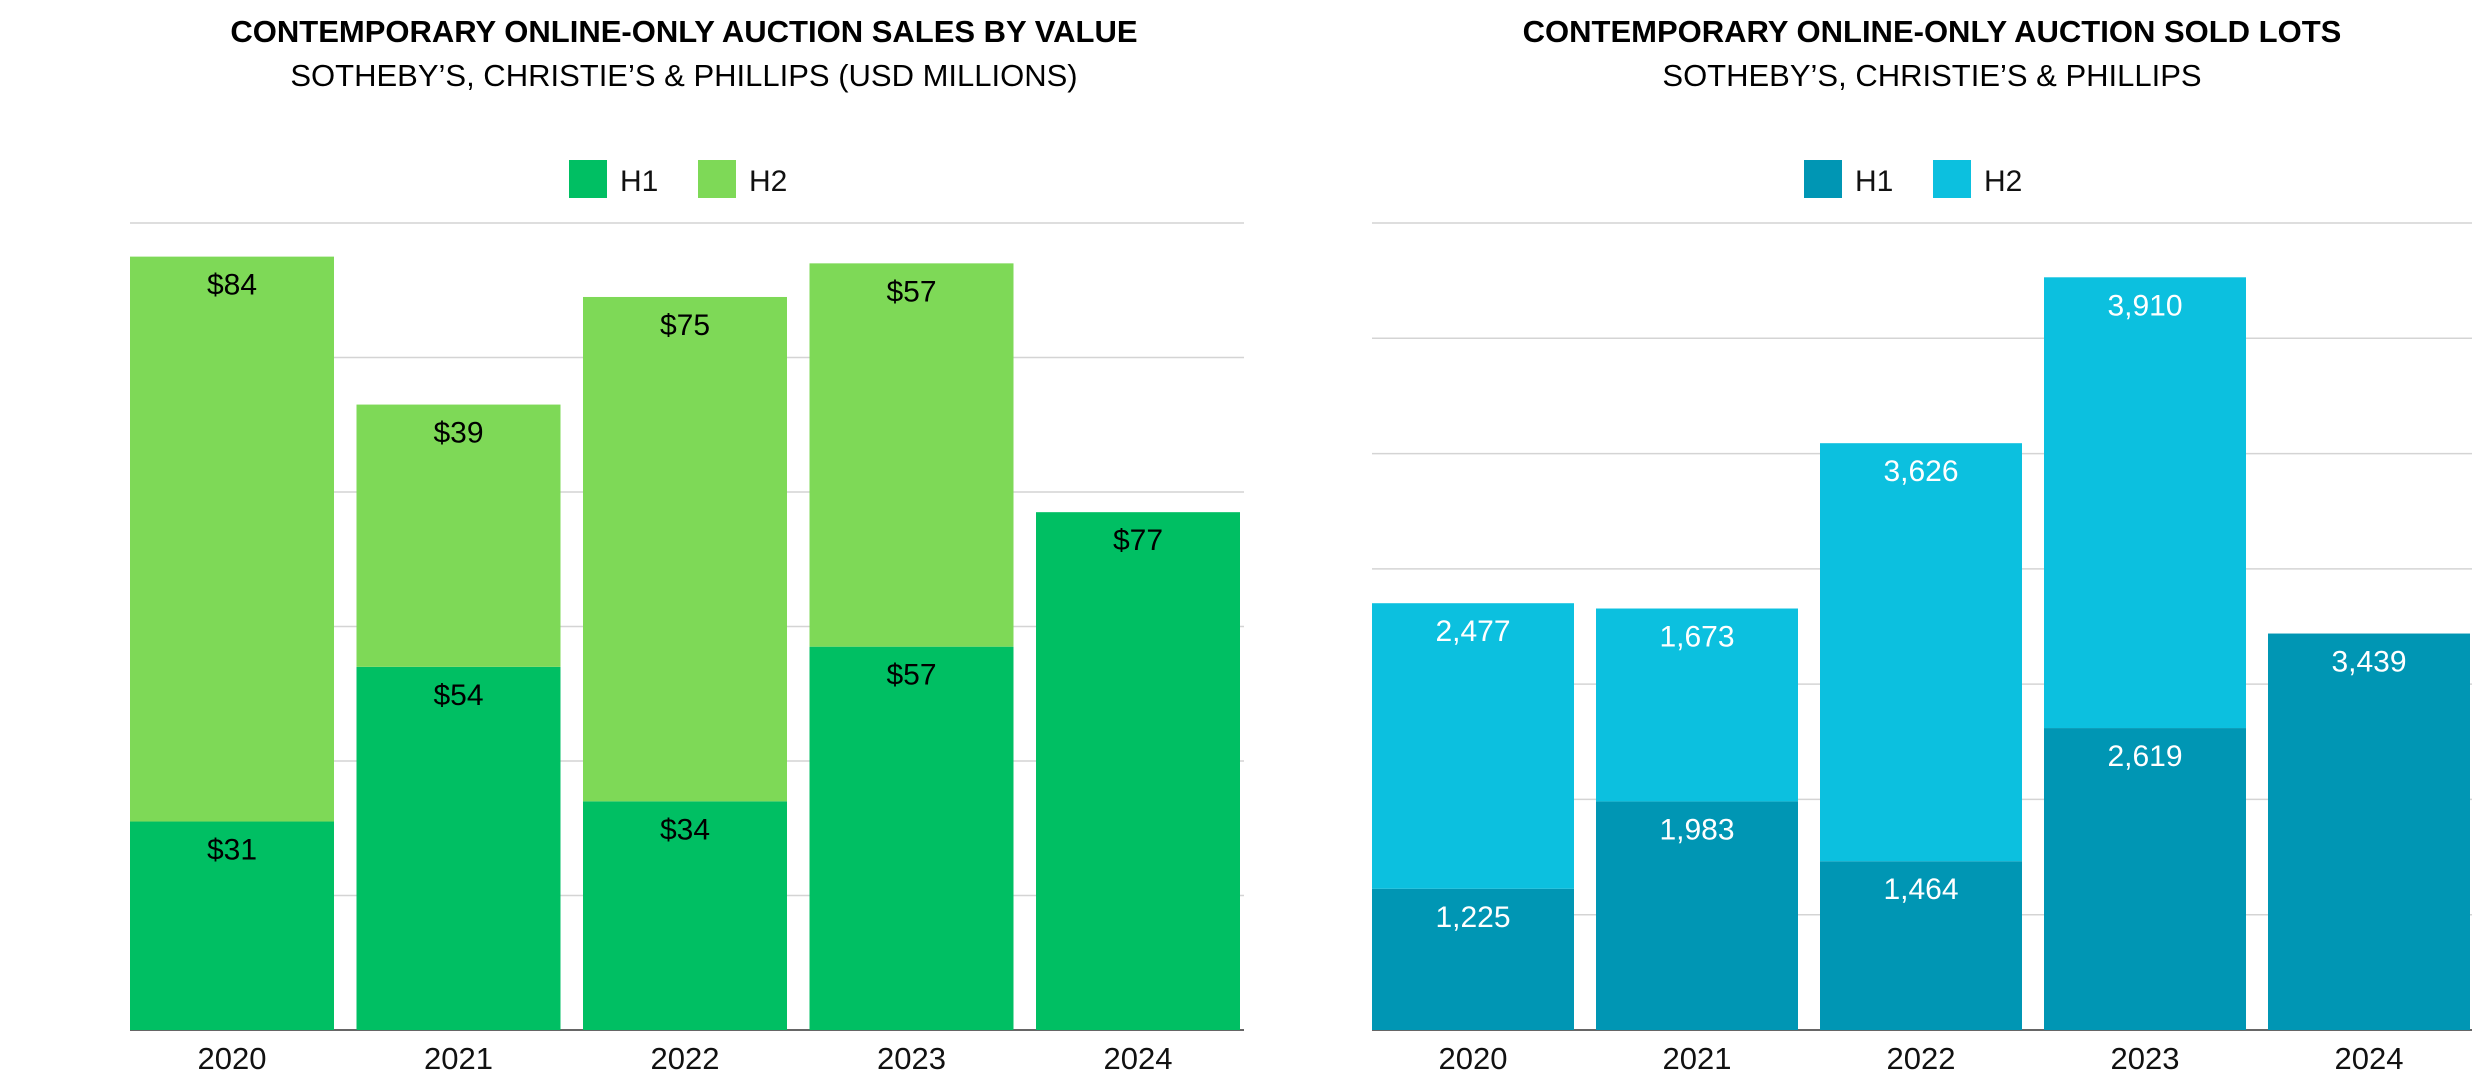 This screenshot has width=2472, height=1072. Describe the element at coordinates (911, 291) in the screenshot. I see `data-label-h2-2023: $57` at that location.